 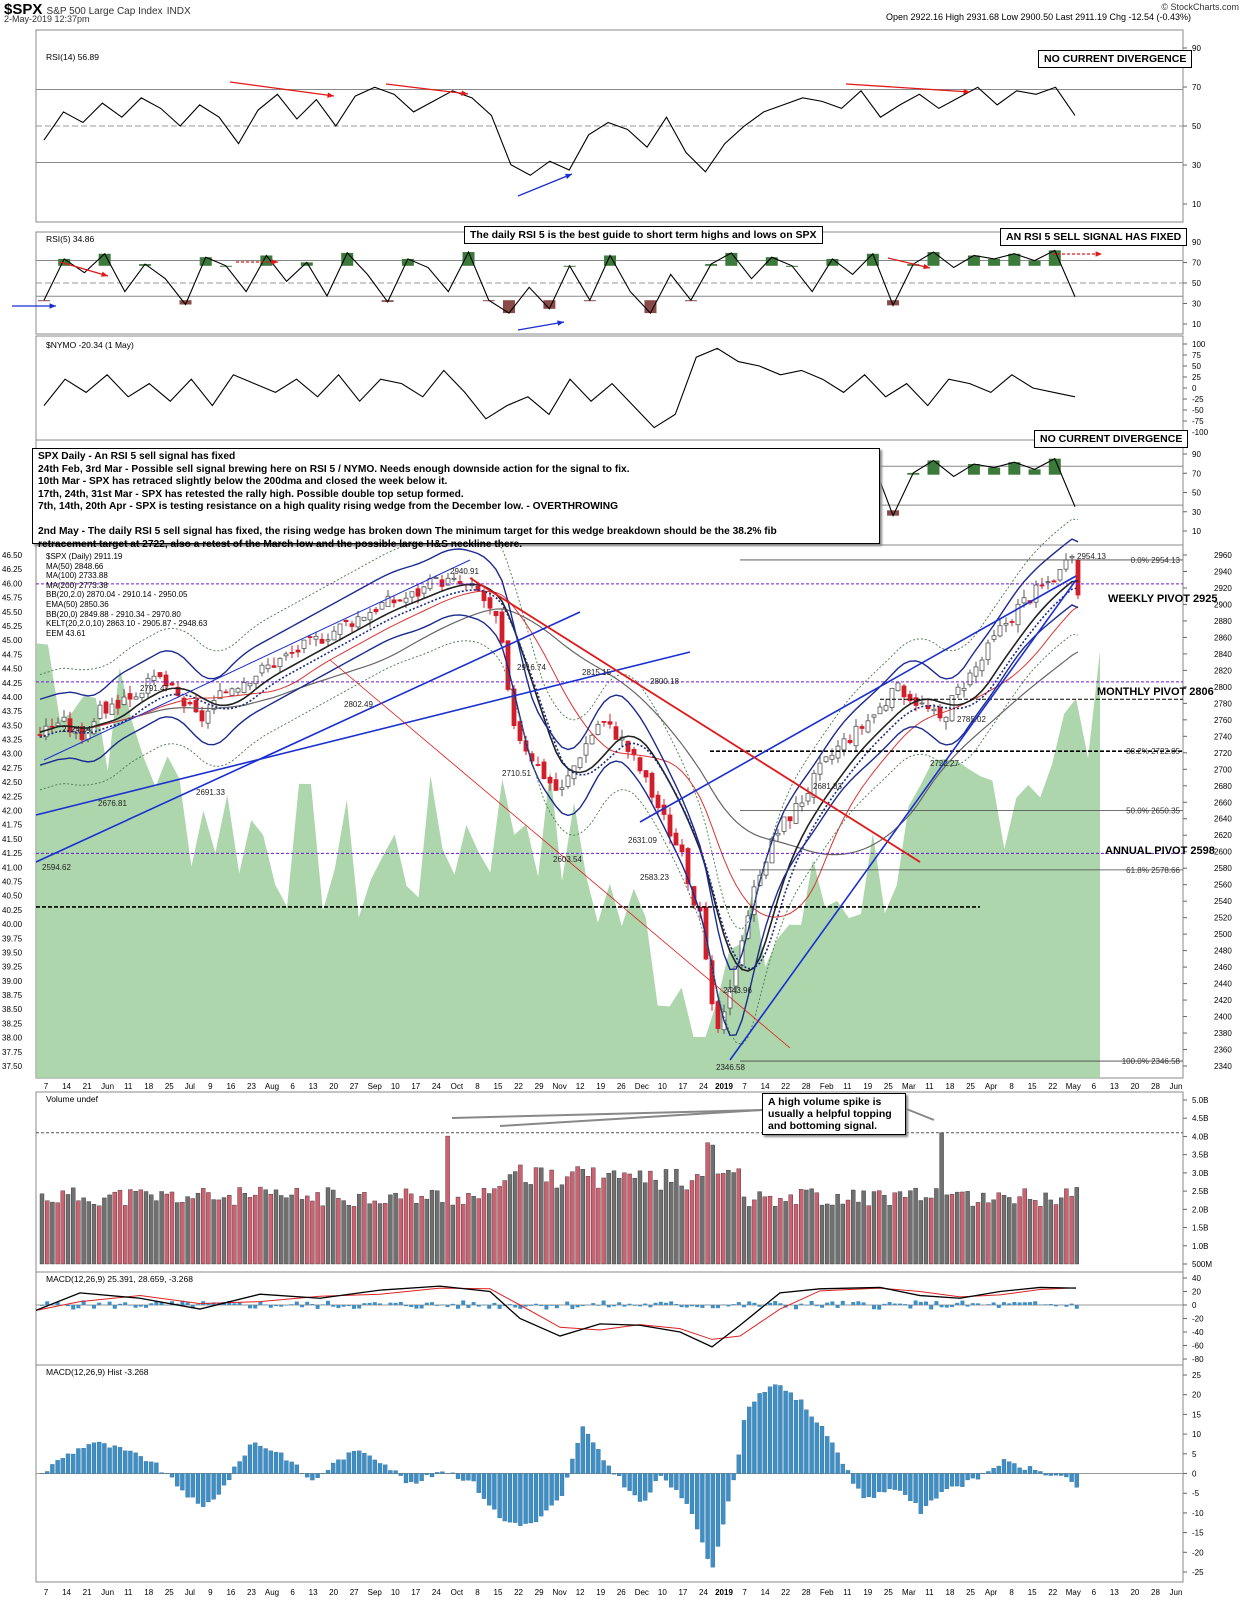 What do you see at coordinates (909, 1086) in the screenshot?
I see `x-axis-label: Mar` at bounding box center [909, 1086].